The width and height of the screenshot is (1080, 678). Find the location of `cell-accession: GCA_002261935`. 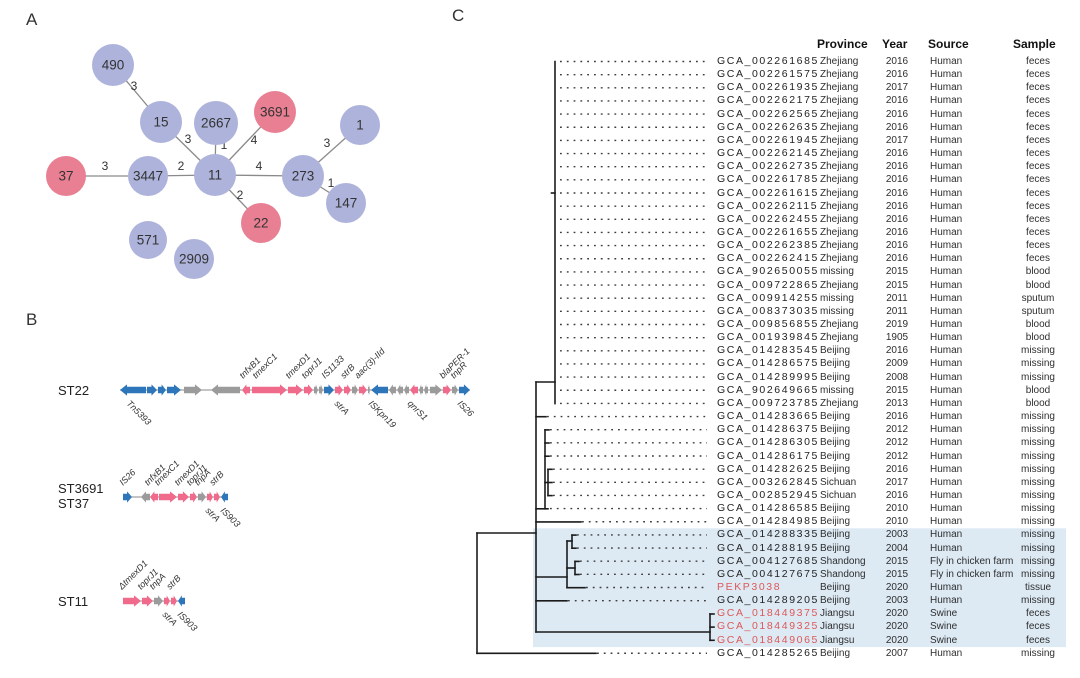

cell-accession: GCA_002261935 is located at coordinates (768, 87).